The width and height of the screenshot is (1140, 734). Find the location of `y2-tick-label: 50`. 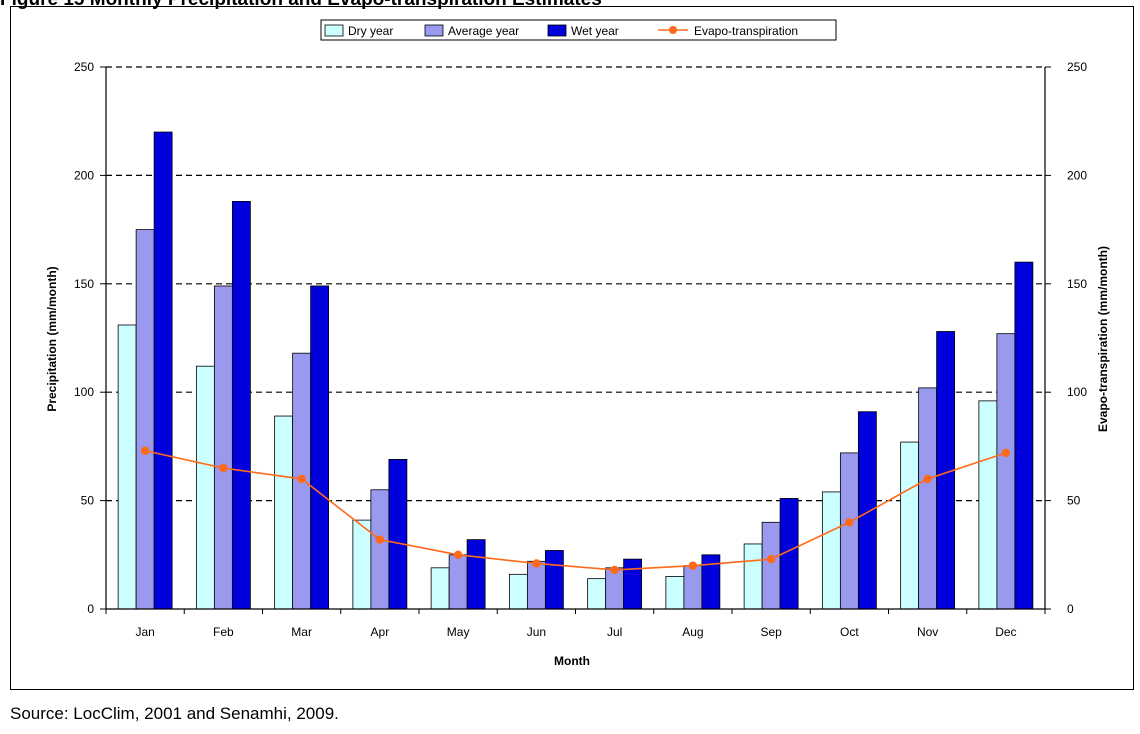

y2-tick-label: 50 is located at coordinates (1074, 501).